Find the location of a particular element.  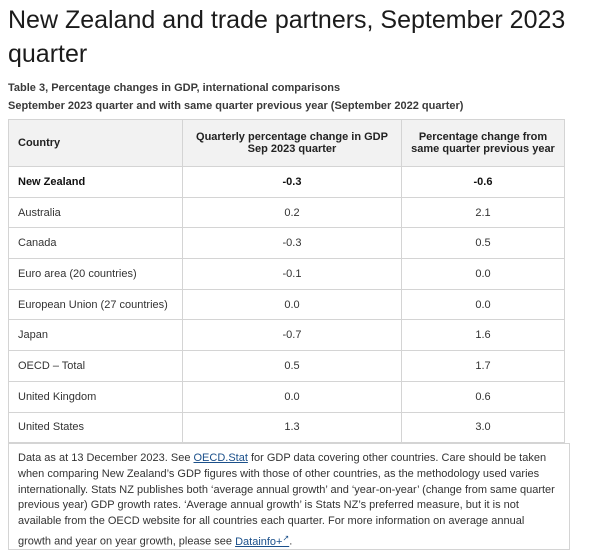

table-row: European Union (27 countries) 0.0 0.0 is located at coordinates (286, 304).